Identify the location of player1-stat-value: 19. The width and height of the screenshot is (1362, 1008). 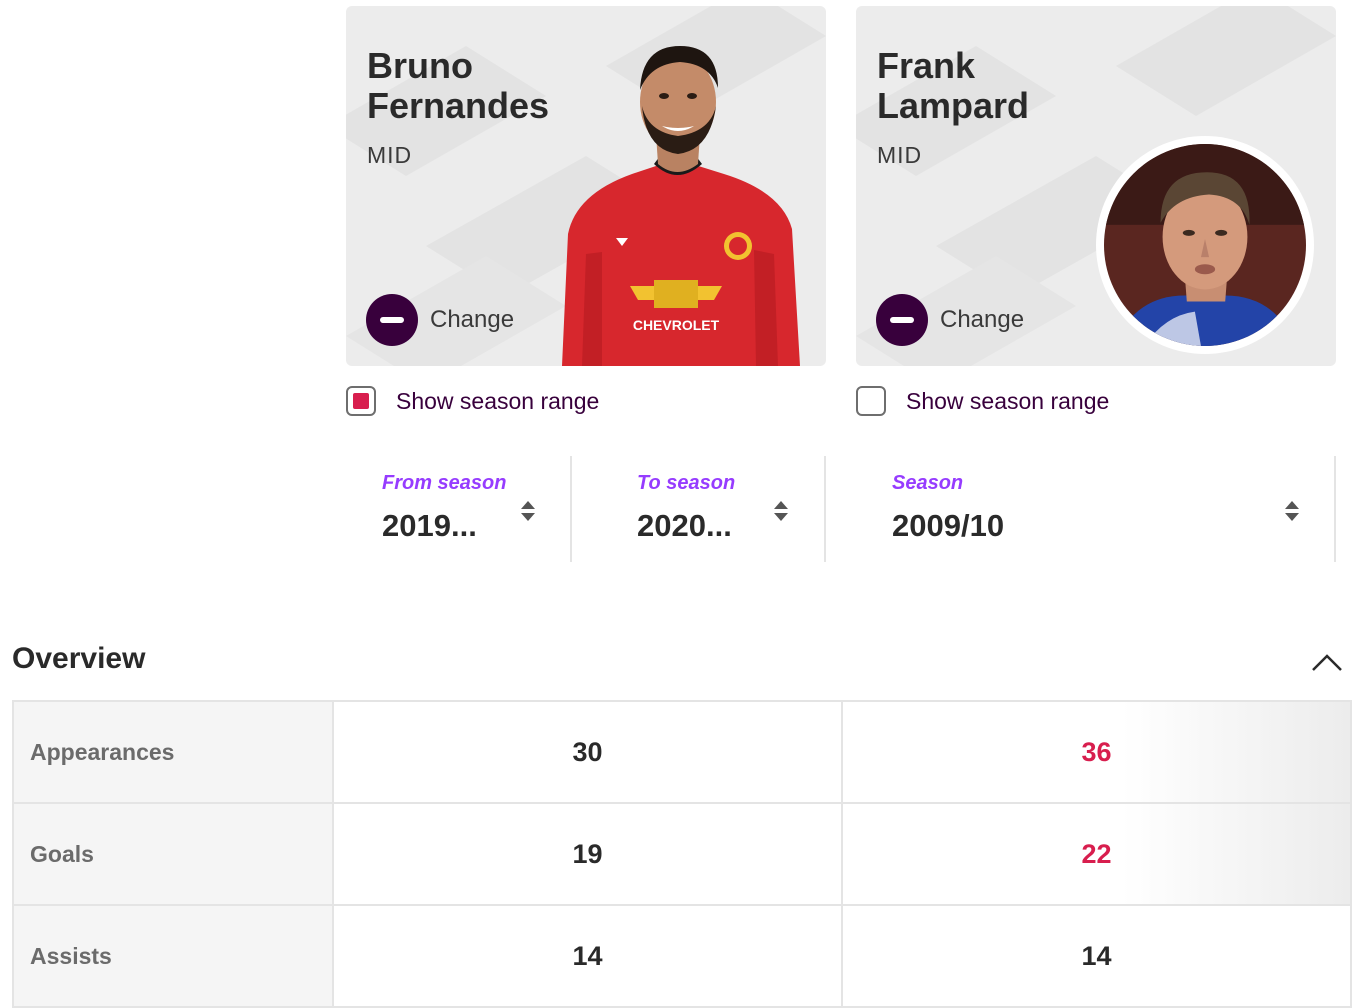
(587, 854).